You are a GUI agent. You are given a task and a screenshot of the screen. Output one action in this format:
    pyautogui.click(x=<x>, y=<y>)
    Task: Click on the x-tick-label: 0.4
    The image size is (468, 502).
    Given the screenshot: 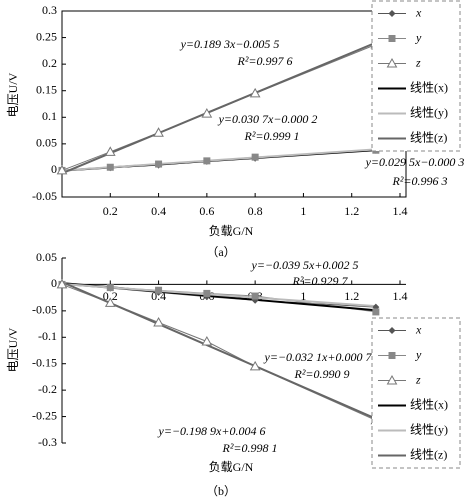 What is the action you would take?
    pyautogui.click(x=158, y=211)
    